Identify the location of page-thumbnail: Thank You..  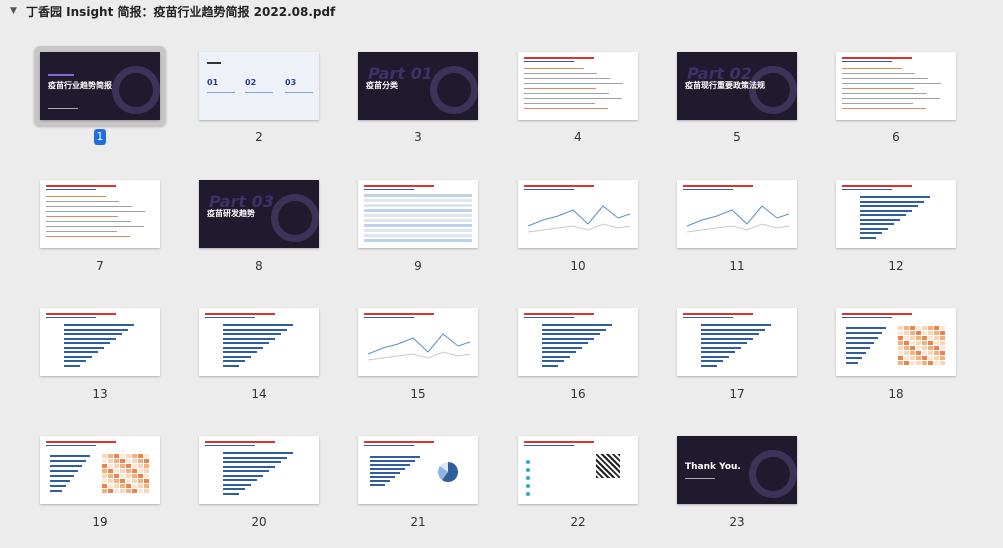
(737, 470).